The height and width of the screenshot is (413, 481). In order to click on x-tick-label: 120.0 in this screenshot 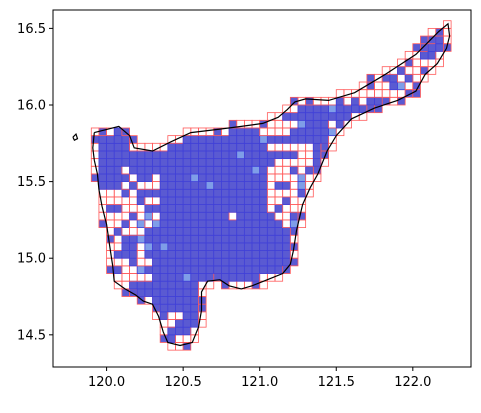, I will do `click(106, 382)`.